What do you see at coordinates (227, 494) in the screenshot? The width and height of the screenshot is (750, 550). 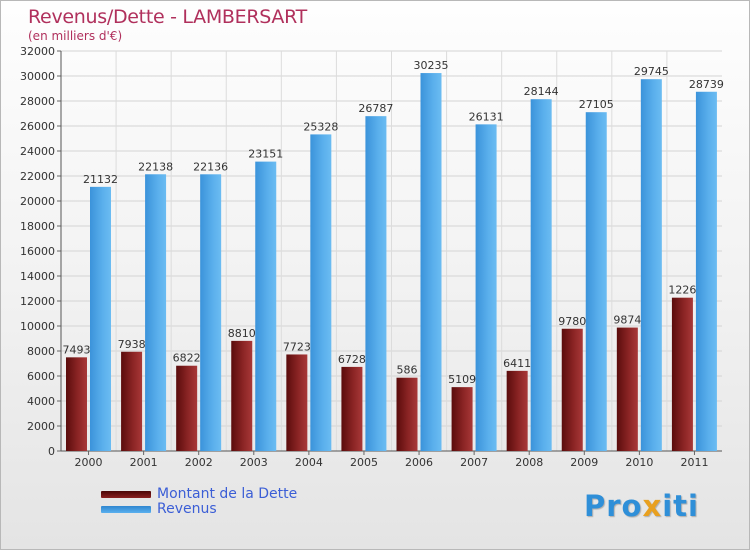 I see `legend-label-debt: Montant de la Dette` at bounding box center [227, 494].